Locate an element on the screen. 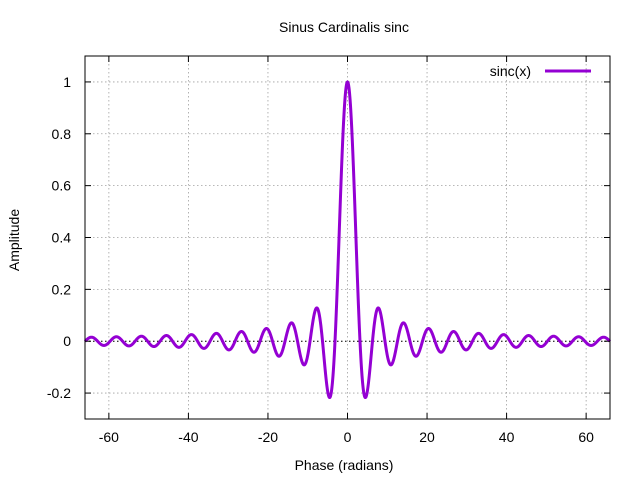  legend-label-sinc: sinc(x) is located at coordinates (510, 71).